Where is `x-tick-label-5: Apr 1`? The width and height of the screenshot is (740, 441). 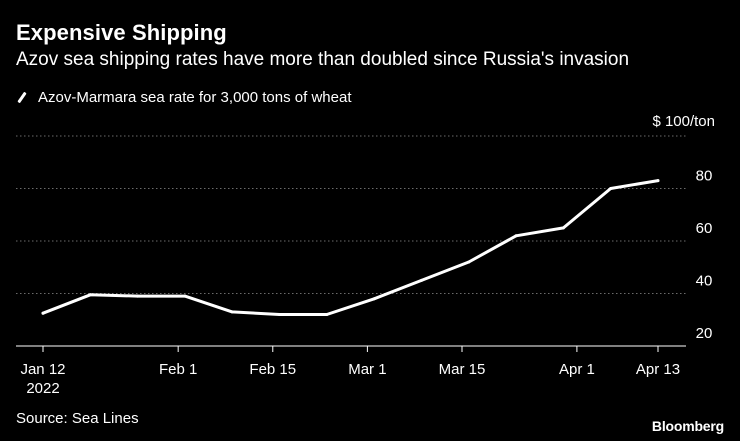
x-tick-label-5: Apr 1 is located at coordinates (577, 369).